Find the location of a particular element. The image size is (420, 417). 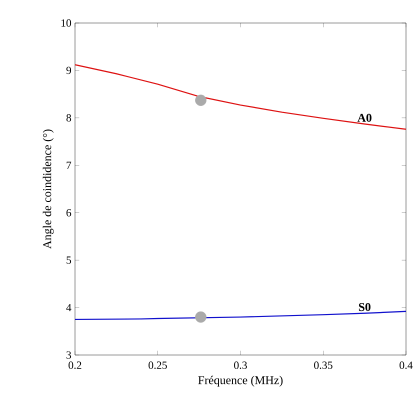

y-tick-label: 9 is located at coordinates (69, 70).